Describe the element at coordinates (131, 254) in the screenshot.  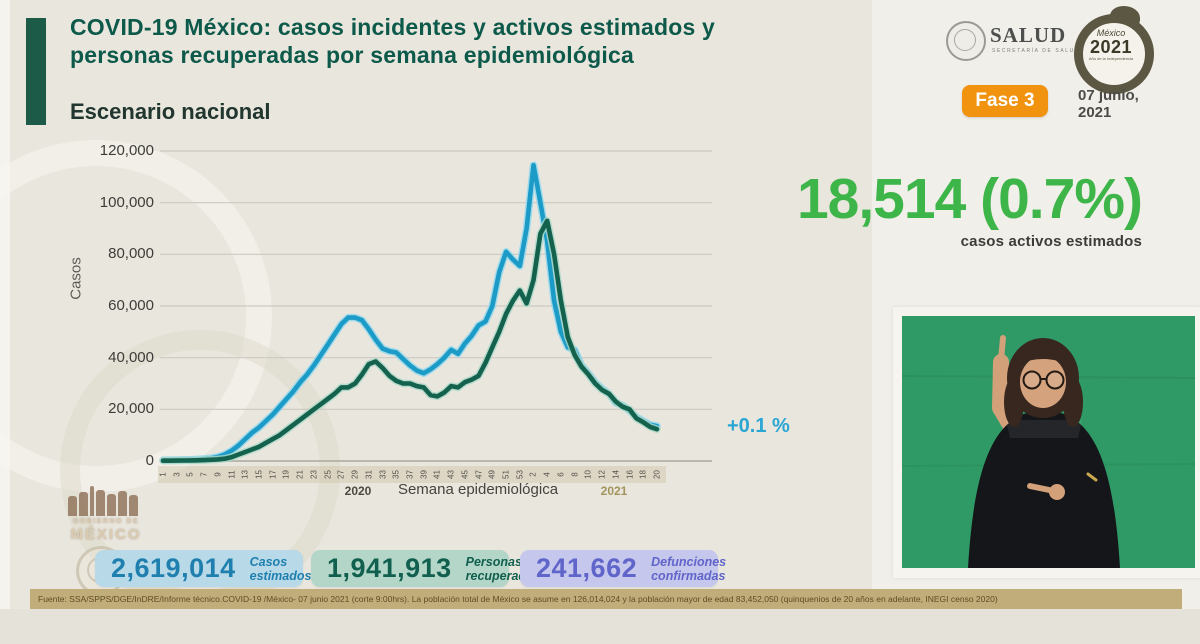
I see `y-tick-label: 80,000` at that location.